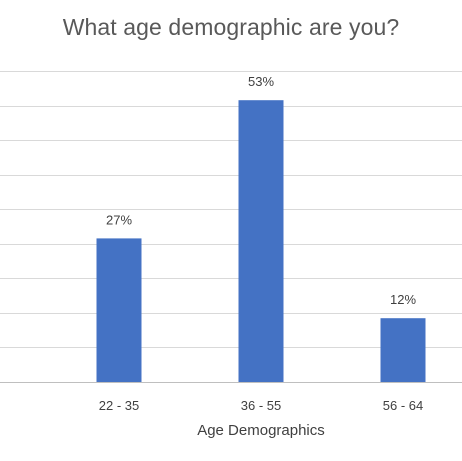 This screenshot has width=462, height=461. I want to click on data-label-1: 27%, so click(119, 219).